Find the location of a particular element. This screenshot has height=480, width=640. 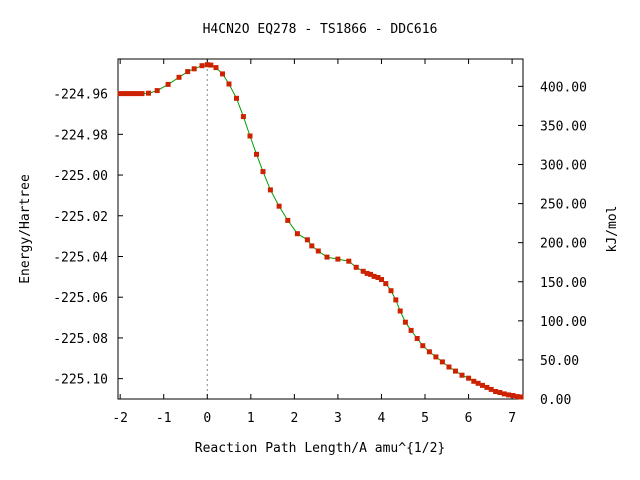

y2-tick-label: 200.00 is located at coordinates (563, 244).